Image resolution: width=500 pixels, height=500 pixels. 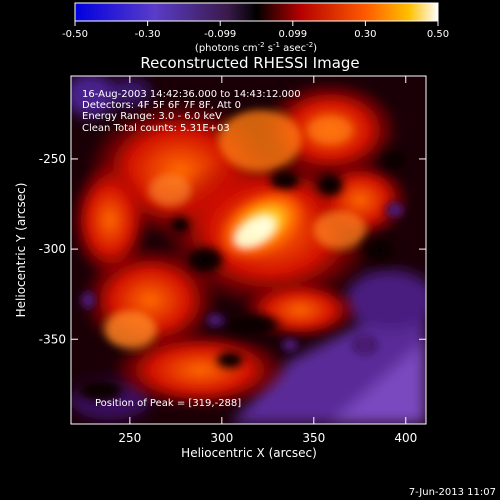 What do you see at coordinates (21, 250) in the screenshot?
I see `y-axis-label: Heliocentric Y (arcsec)` at bounding box center [21, 250].